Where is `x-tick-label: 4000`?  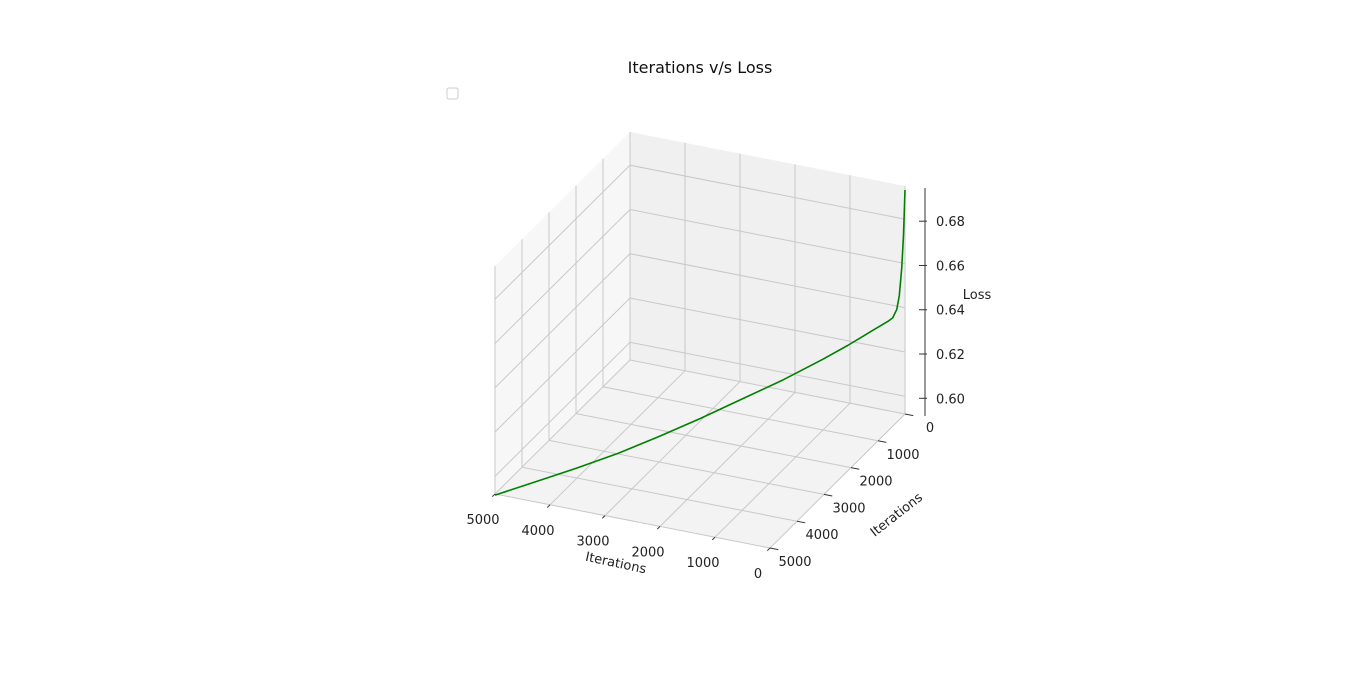
x-tick-label: 4000 is located at coordinates (537, 531).